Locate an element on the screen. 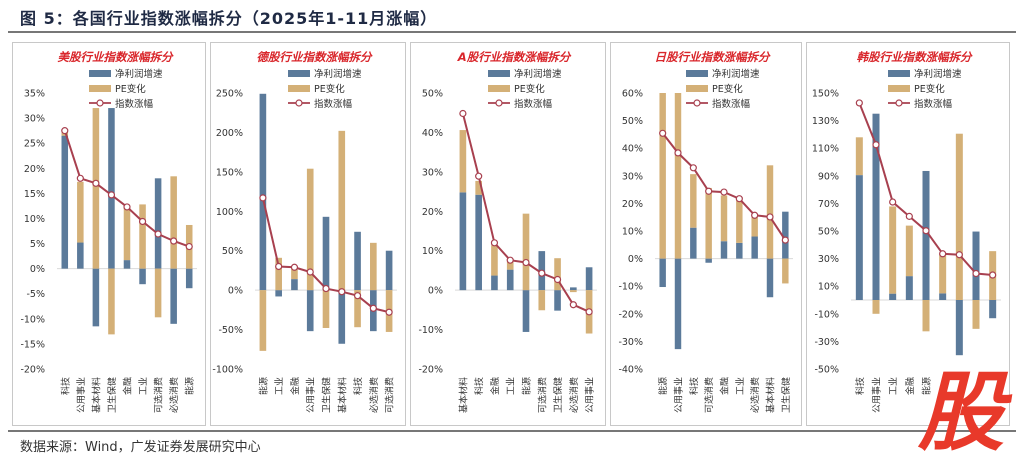 The width and height of the screenshot is (1024, 463). y-tick-label: 130% is located at coordinates (825, 121).